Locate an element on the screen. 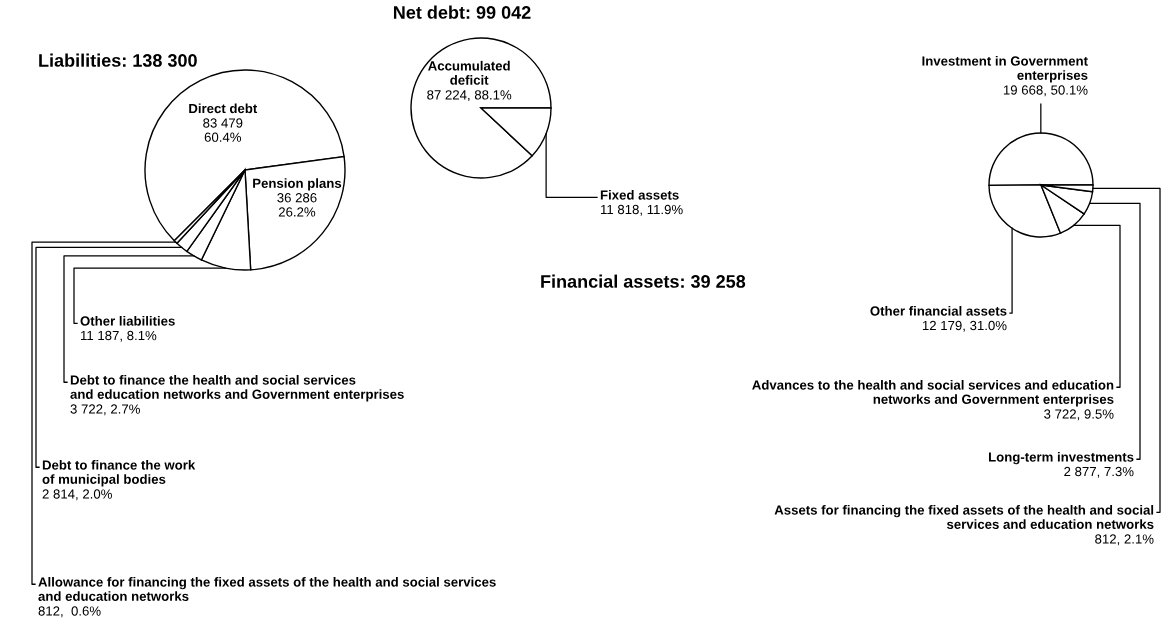 This screenshot has height=639, width=1172. slice-label: Allowance for financing the fixed assets of the health and social services and education networks is located at coordinates (267, 589).